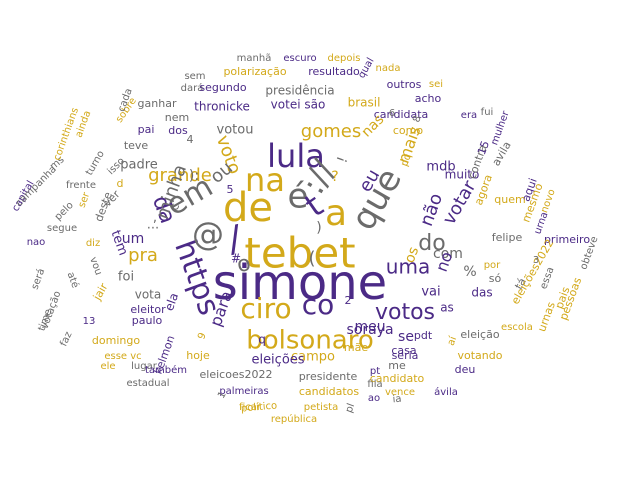 The height and width of the screenshot is (495, 634). I want to click on cloud-word: brasil, so click(364, 103).